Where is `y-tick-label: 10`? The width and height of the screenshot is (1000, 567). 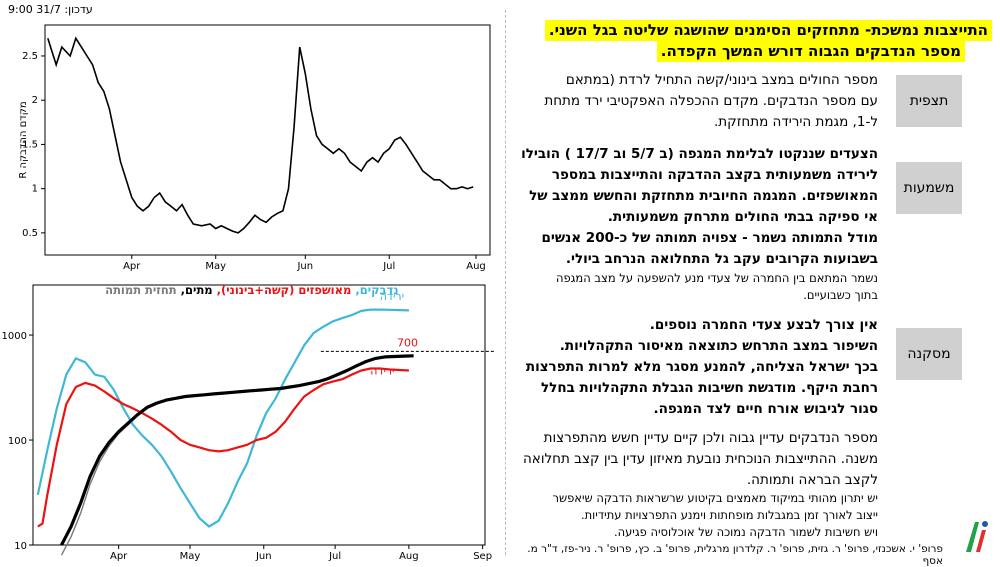
y-tick-label: 10 is located at coordinates (20, 546).